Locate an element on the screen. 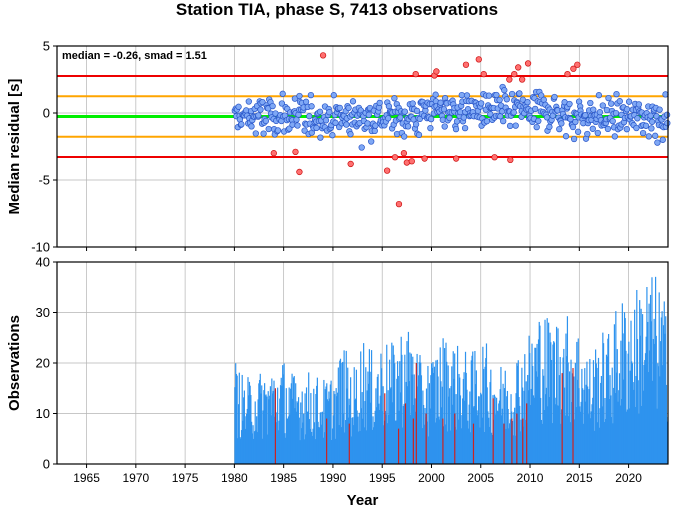 The height and width of the screenshot is (511, 674). x-tick-label: 1970 is located at coordinates (135, 478).